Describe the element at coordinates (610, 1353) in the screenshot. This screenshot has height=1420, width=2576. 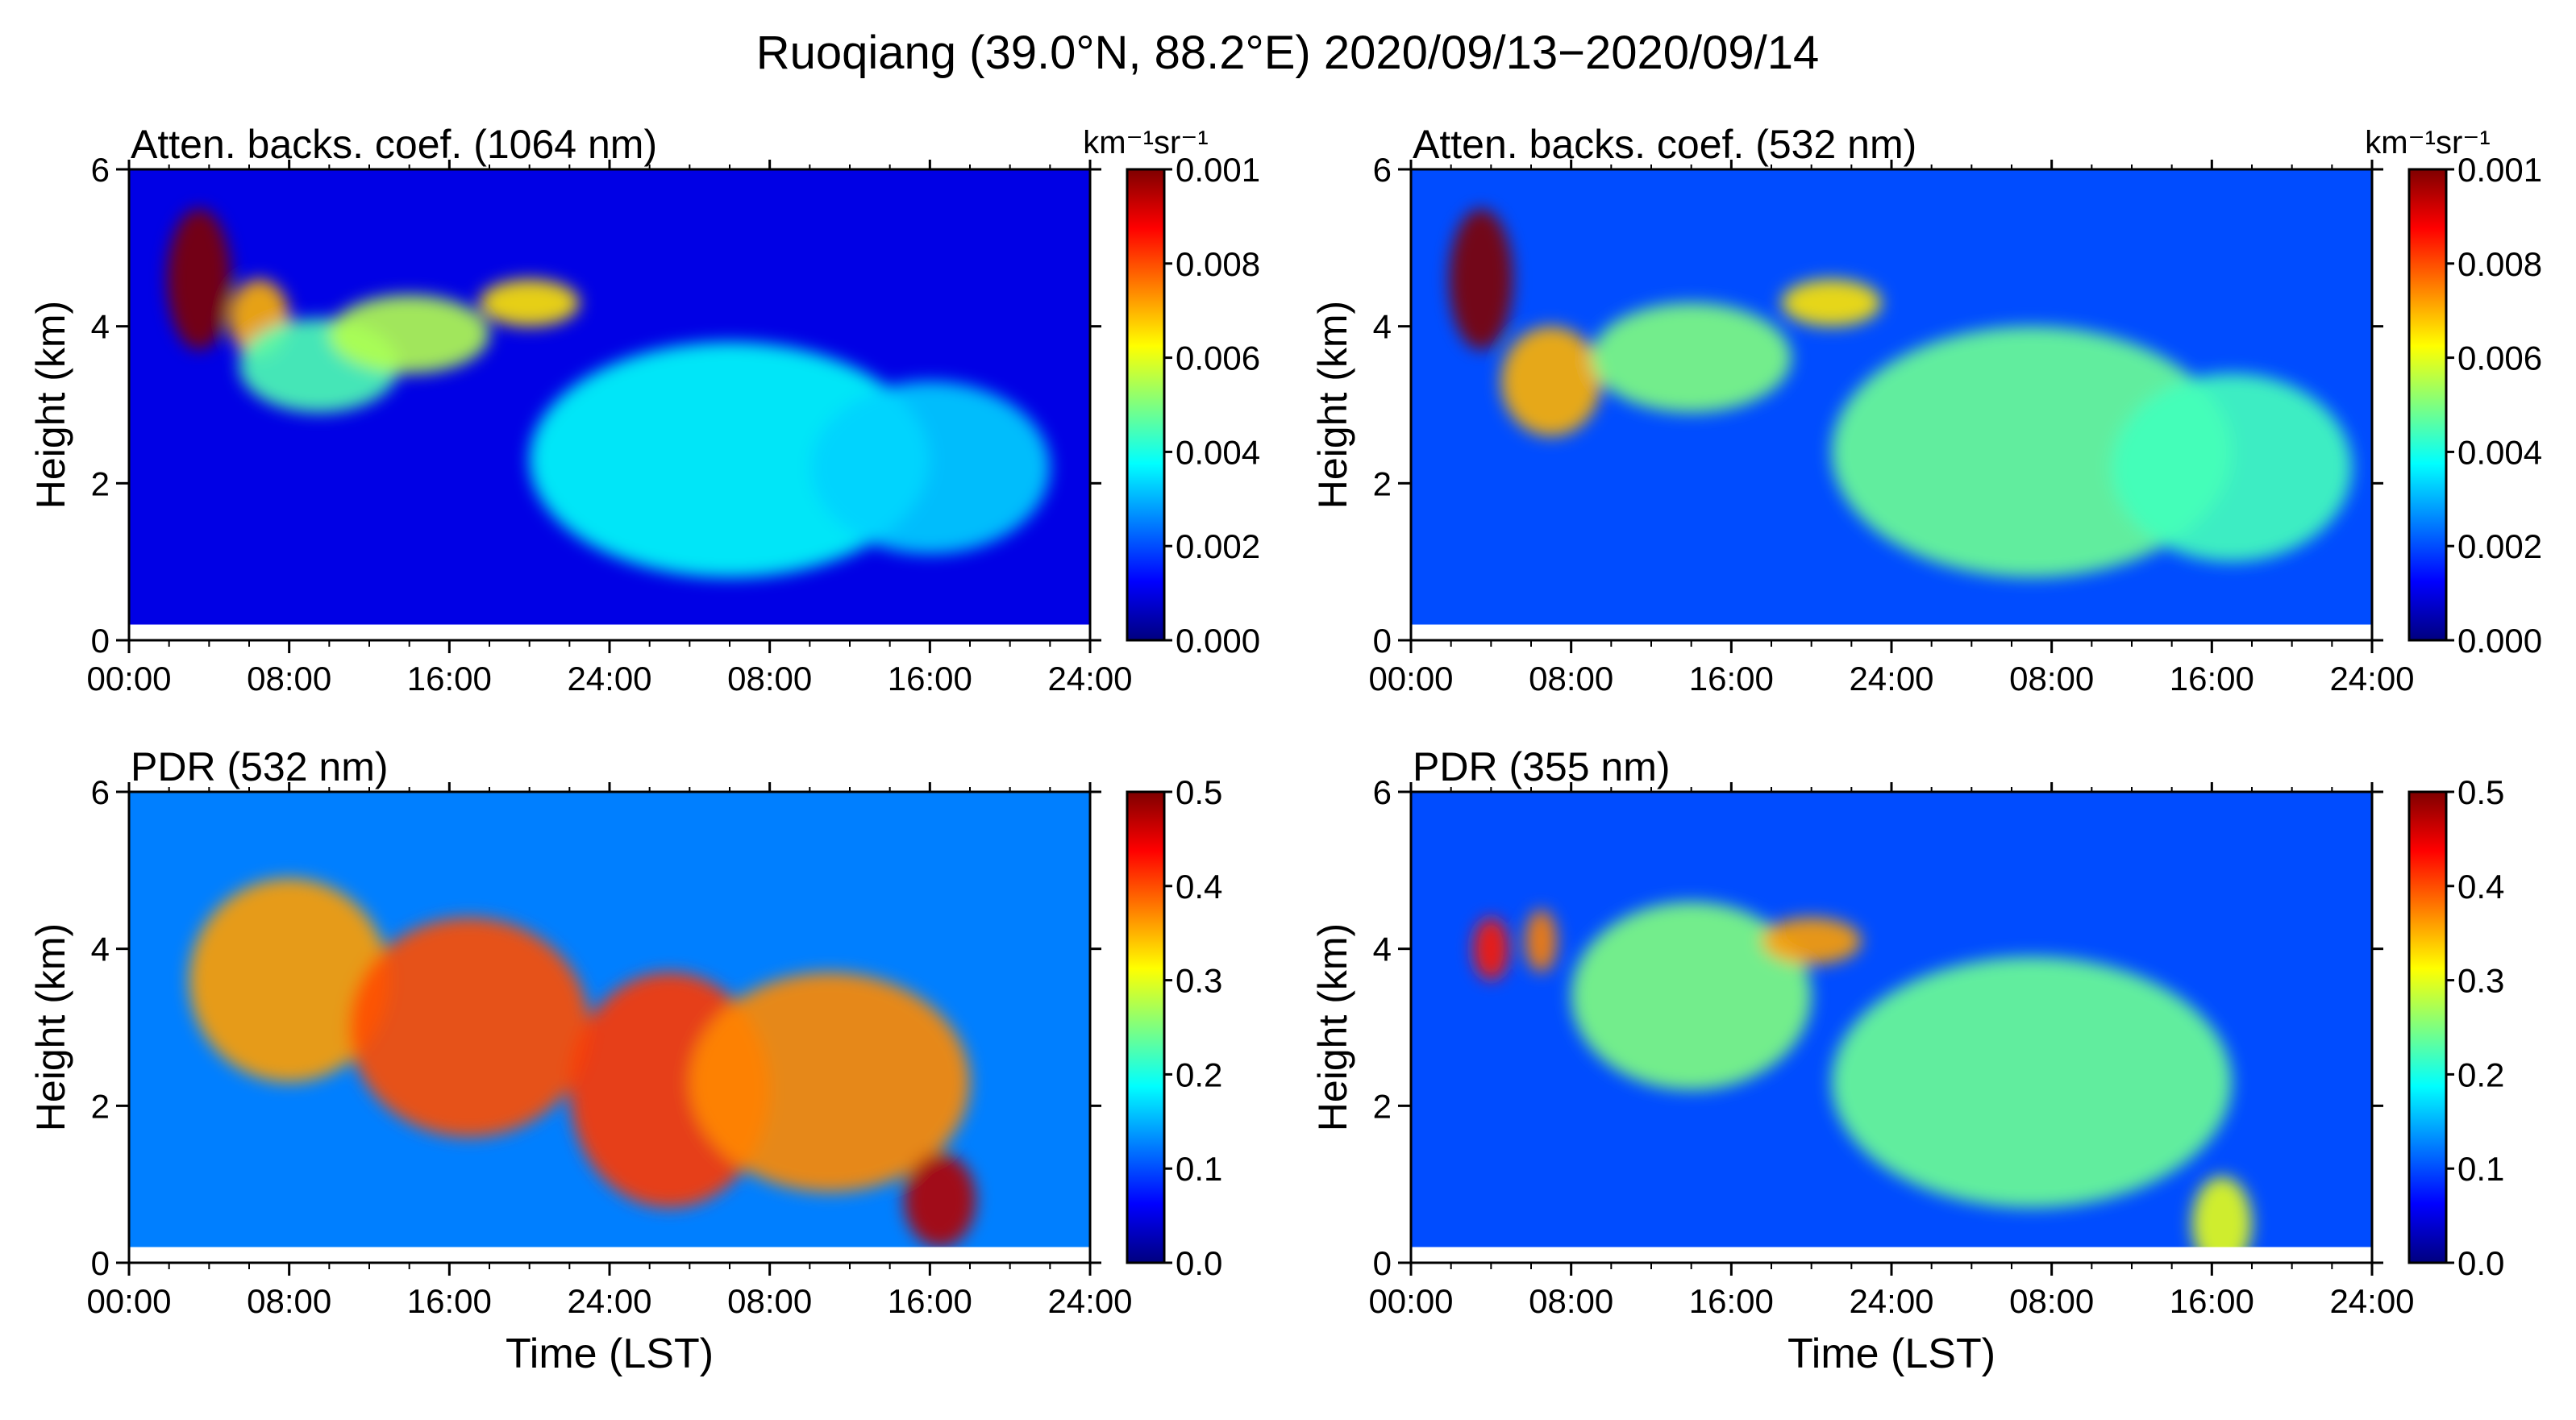
I see `x-axis-label: Time (LST)` at that location.